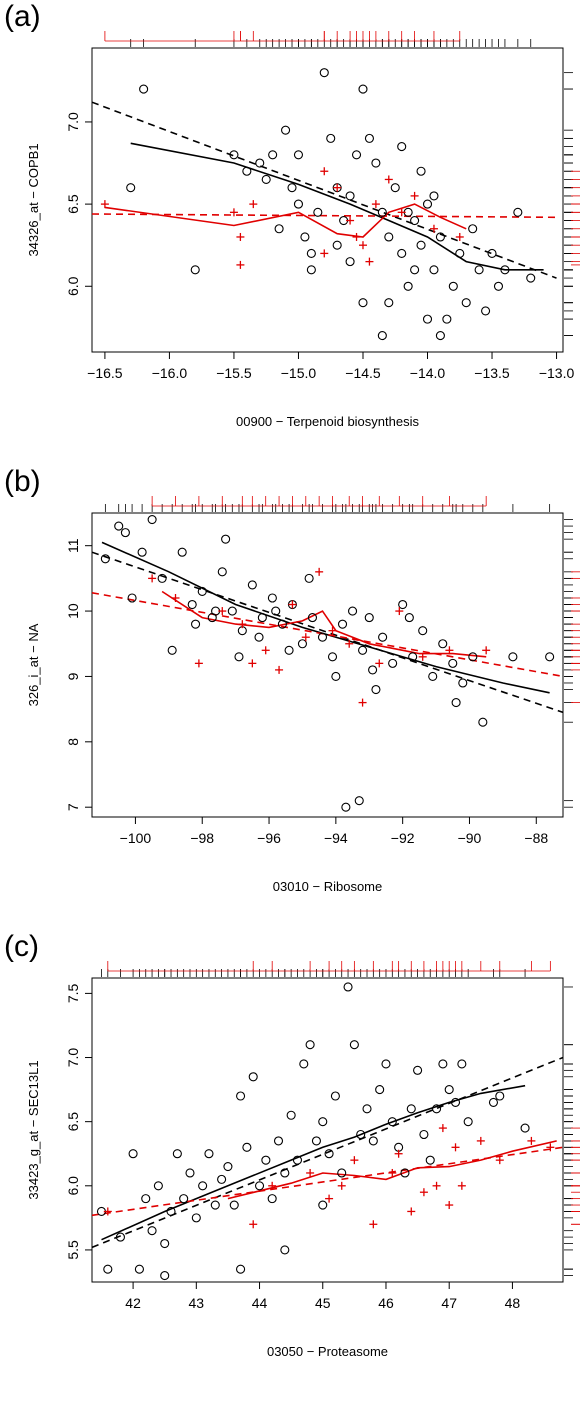 The height and width of the screenshot is (1401, 580). I want to click on x-tick-label: 44, so click(260, 1303).